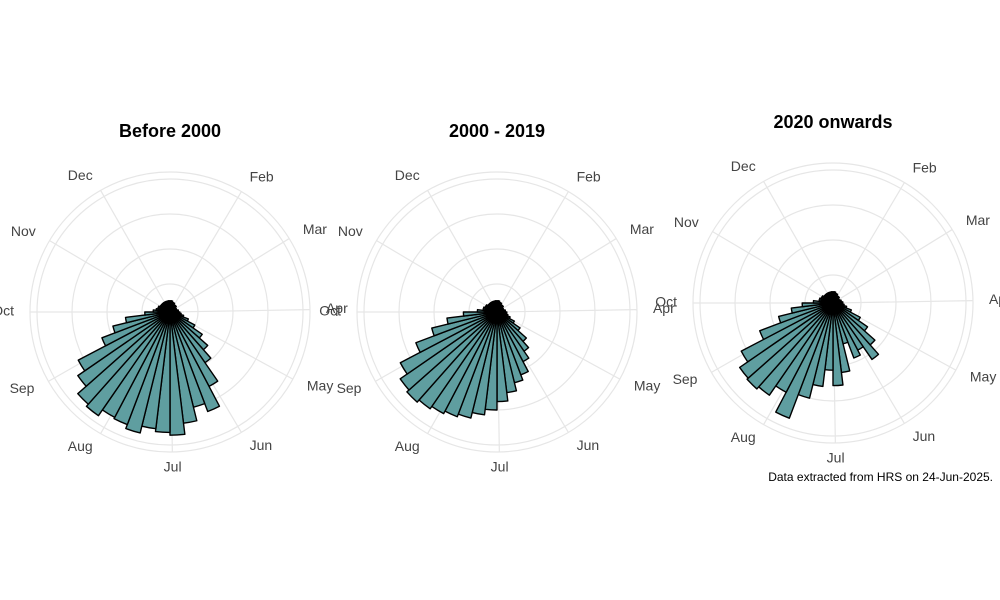  Describe the element at coordinates (170, 131) in the screenshot. I see `chart-title: Before 2000` at that location.